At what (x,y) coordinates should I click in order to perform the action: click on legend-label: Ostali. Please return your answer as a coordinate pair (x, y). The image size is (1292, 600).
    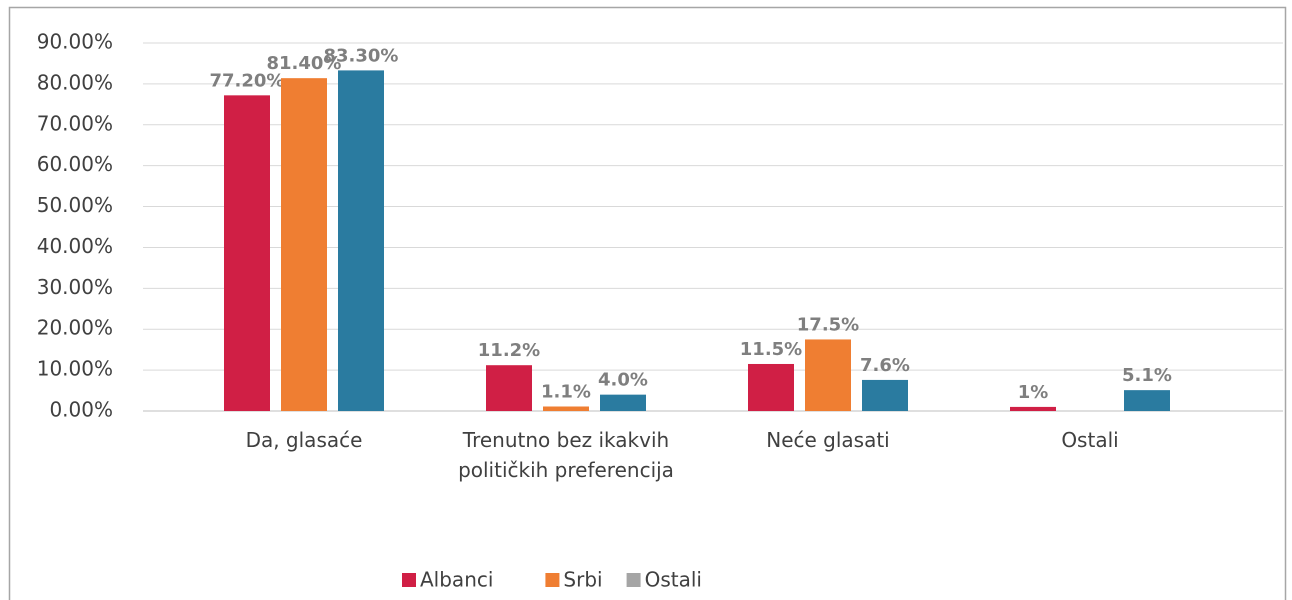
    Looking at the image, I should click on (673, 580).